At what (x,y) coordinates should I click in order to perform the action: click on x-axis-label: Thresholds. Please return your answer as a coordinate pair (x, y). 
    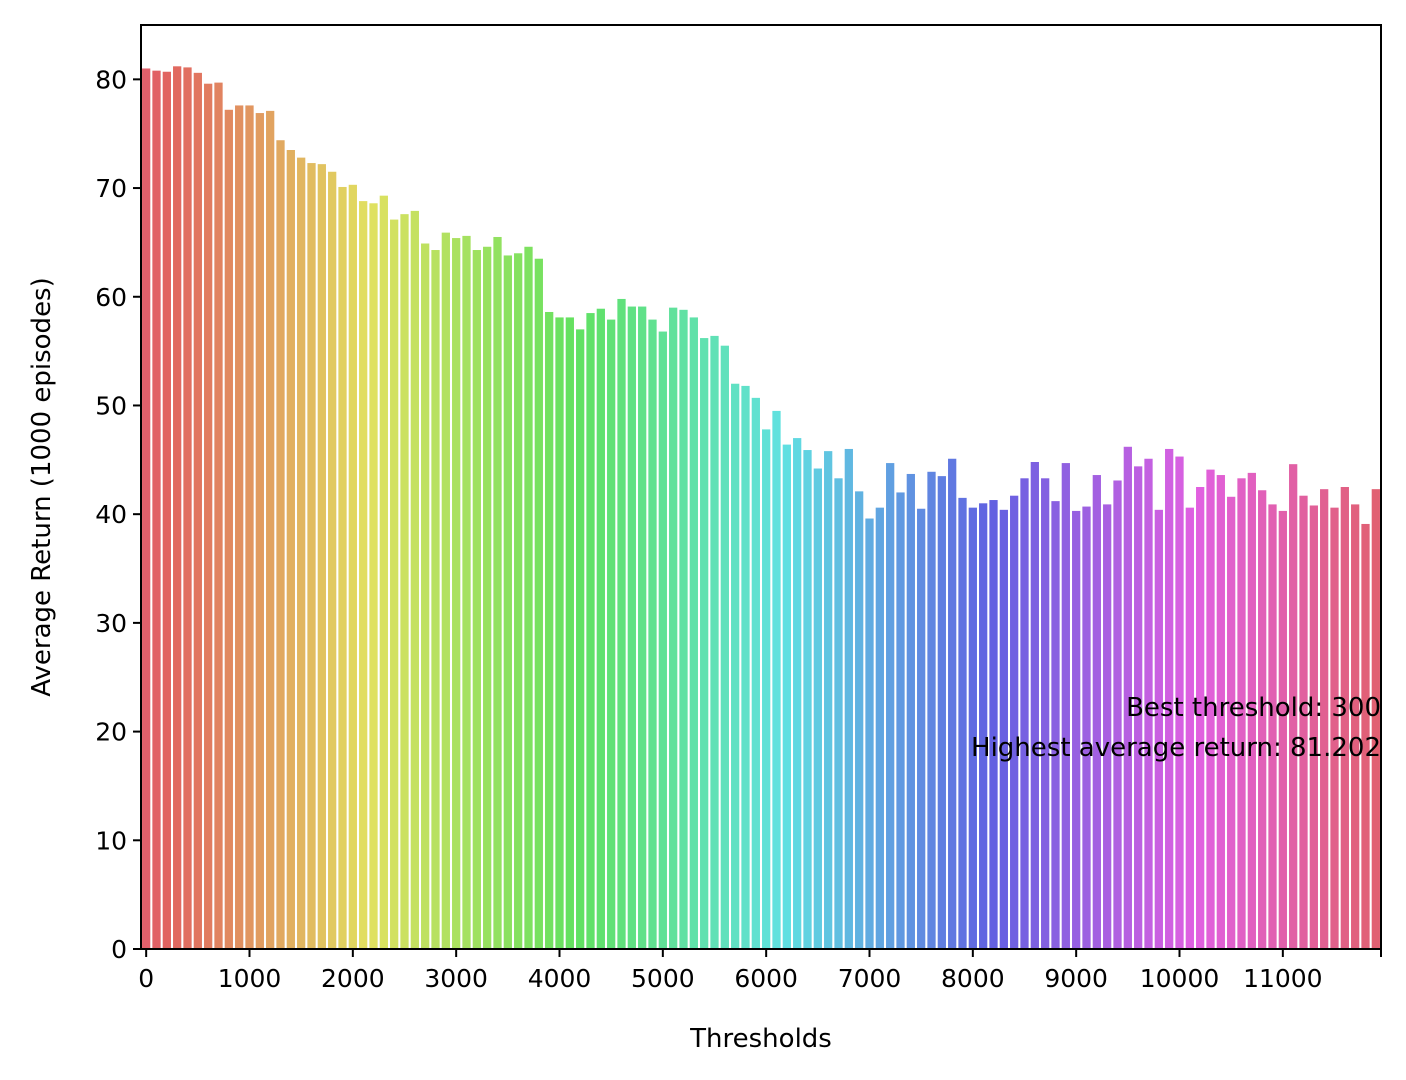
    Looking at the image, I should click on (760, 1039).